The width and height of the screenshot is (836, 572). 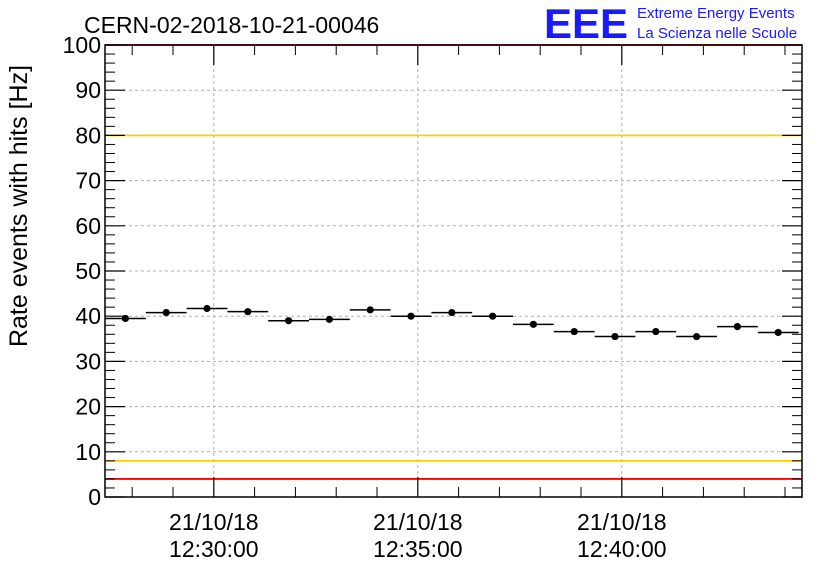 What do you see at coordinates (88, 226) in the screenshot?
I see `y-tick-label: 60` at bounding box center [88, 226].